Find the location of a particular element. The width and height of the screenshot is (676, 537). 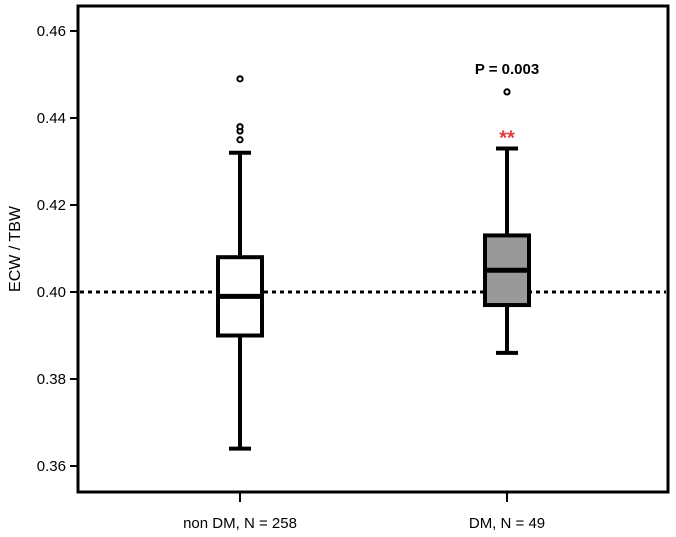

y-axis-ticks: 0.36 0.38 0.40 0.42 0.44 0.46 is located at coordinates (57, 249).